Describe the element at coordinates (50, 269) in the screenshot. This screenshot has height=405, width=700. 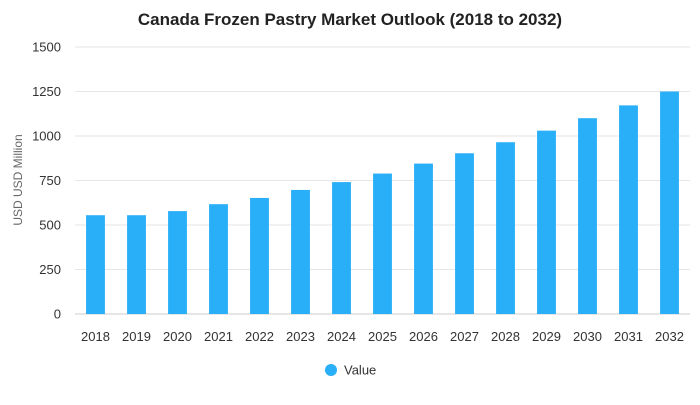
I see `y-tick-label: 250` at that location.